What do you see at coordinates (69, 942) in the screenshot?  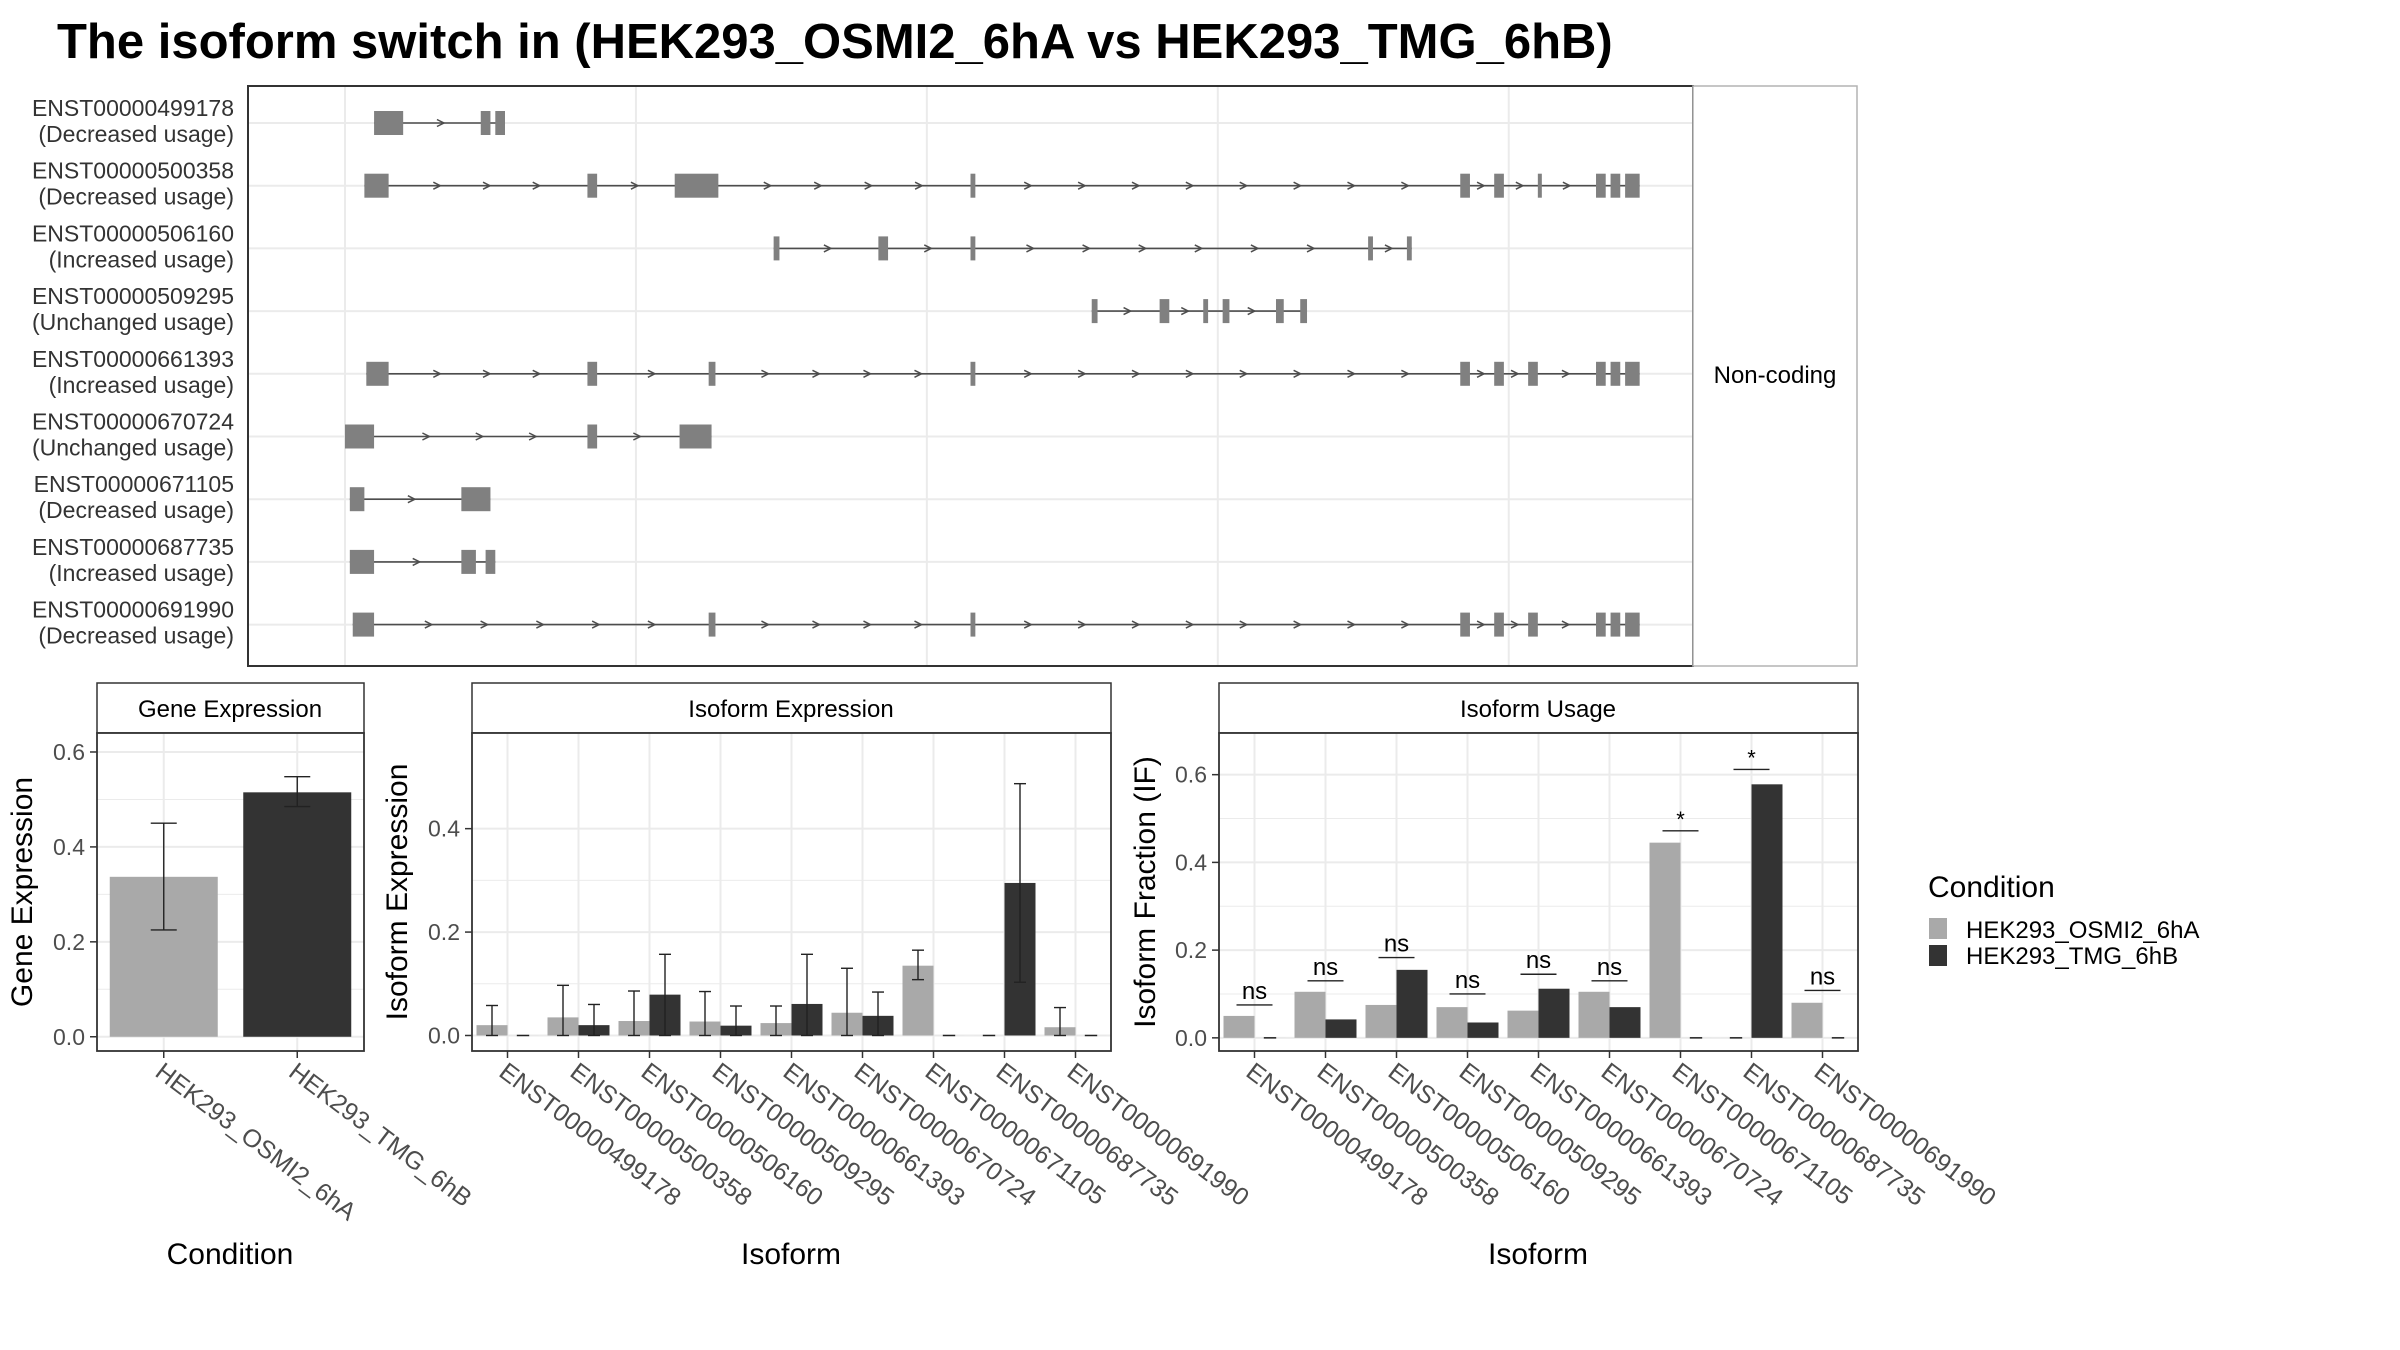 I see `y-tick-label: 0.2` at bounding box center [69, 942].